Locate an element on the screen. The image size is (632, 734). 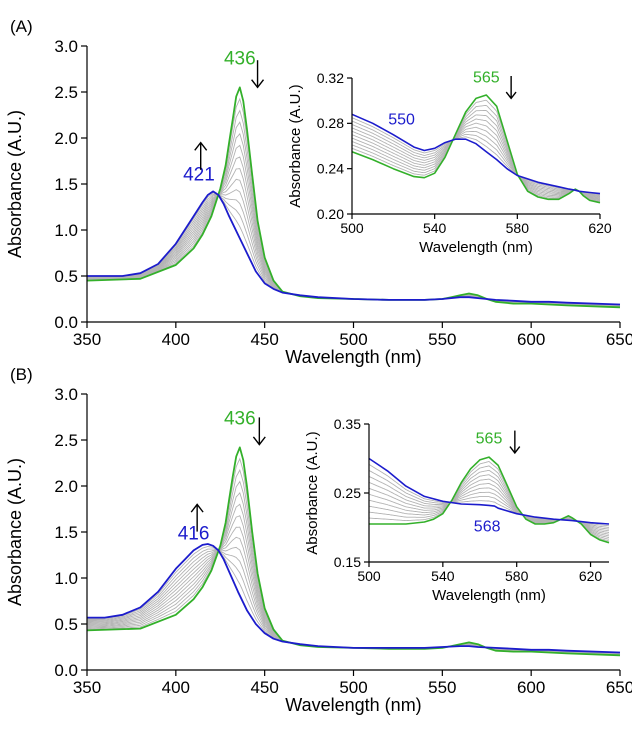
y-tick-label: 0.35 is located at coordinates (347, 424).